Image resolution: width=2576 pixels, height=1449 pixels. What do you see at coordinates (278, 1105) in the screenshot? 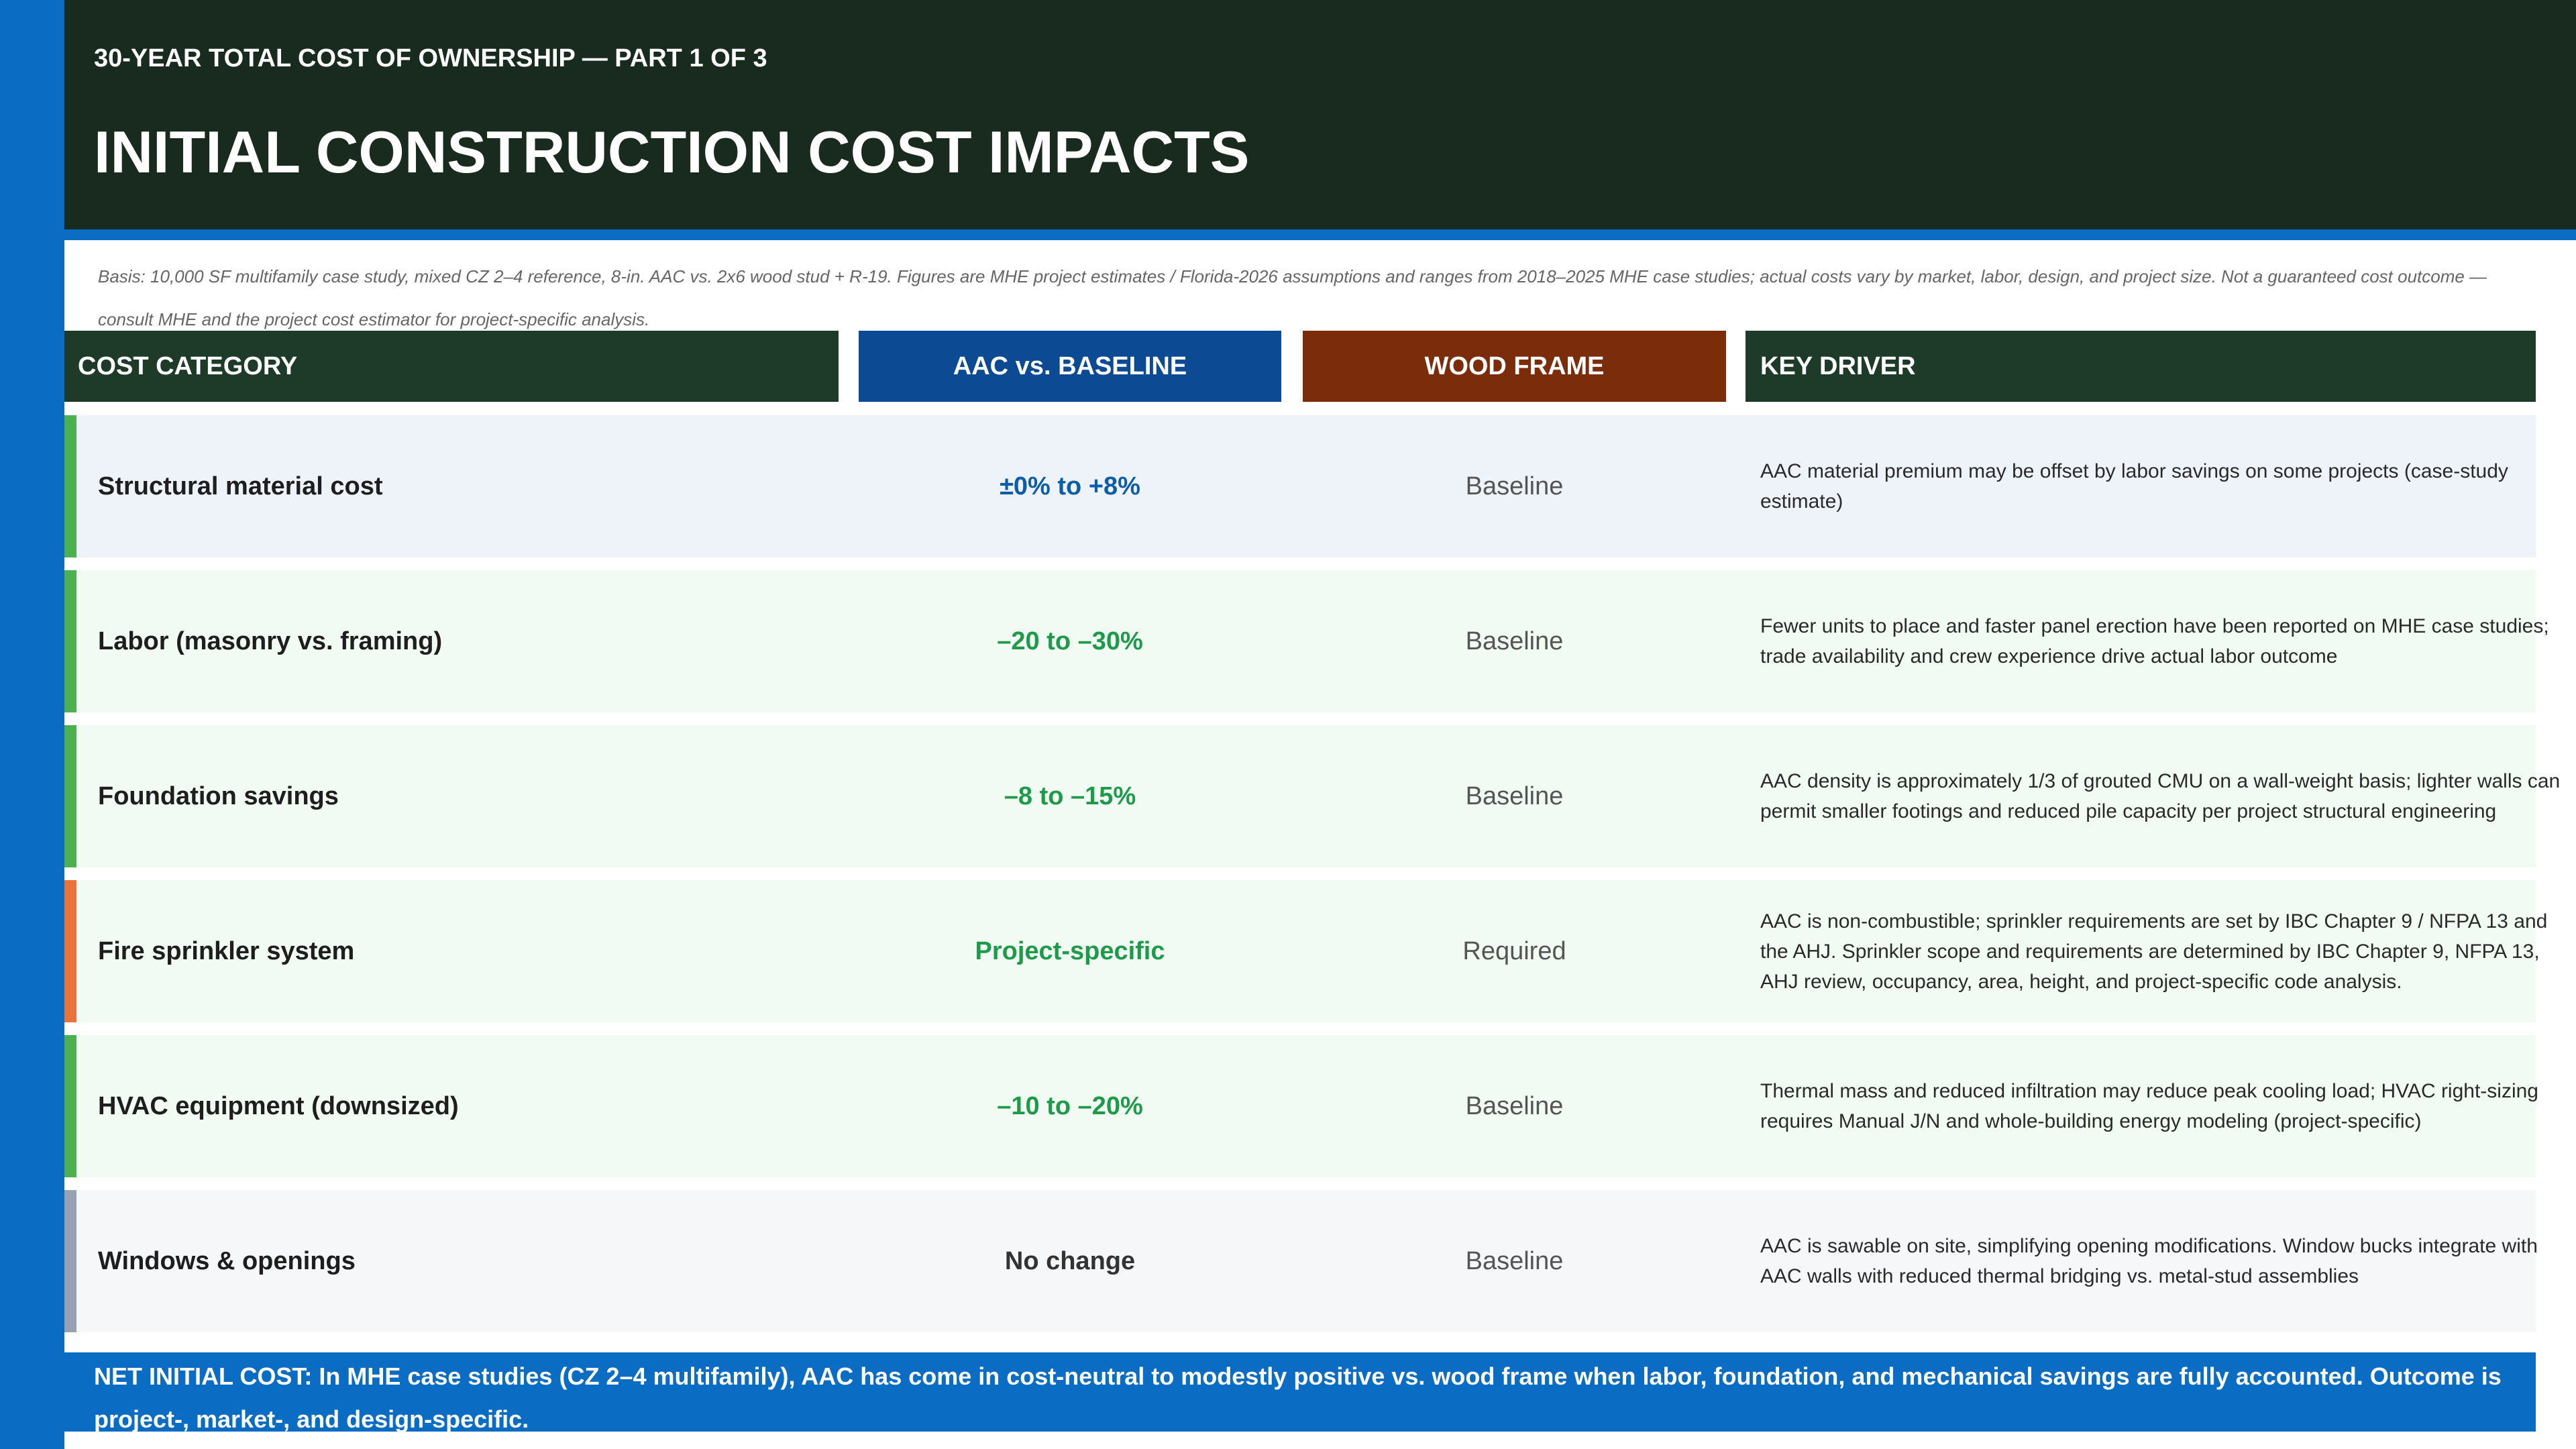
I see `cost-category: HVAC equipment (downsized)` at bounding box center [278, 1105].